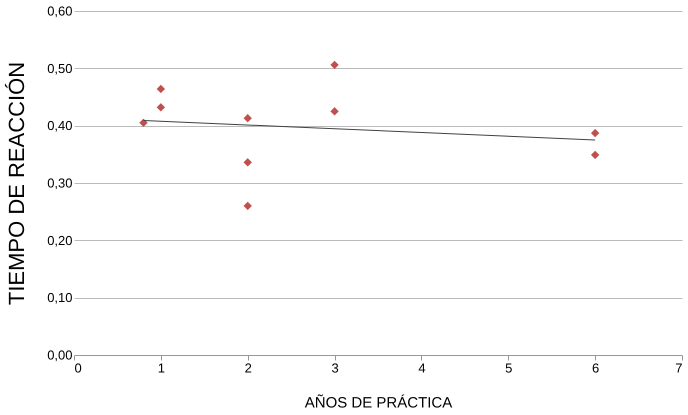 This screenshot has height=415, width=688. Describe the element at coordinates (59, 68) in the screenshot. I see `y-tick-label: 0,50` at that location.